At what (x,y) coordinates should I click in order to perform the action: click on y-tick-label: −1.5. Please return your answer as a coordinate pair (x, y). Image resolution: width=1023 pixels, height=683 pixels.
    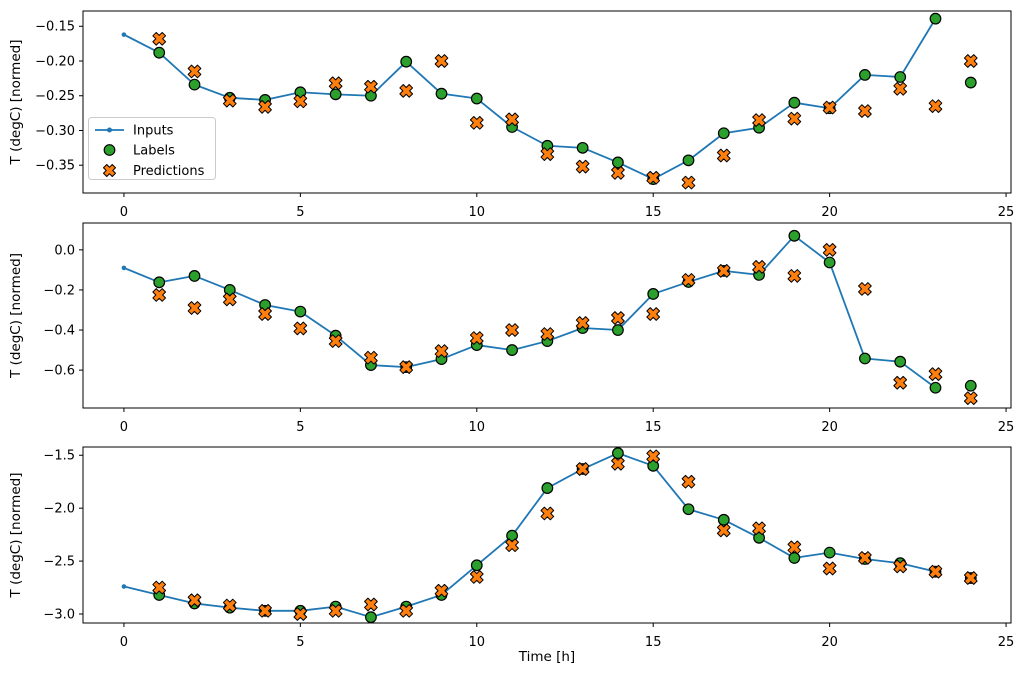
    Looking at the image, I should click on (59, 456).